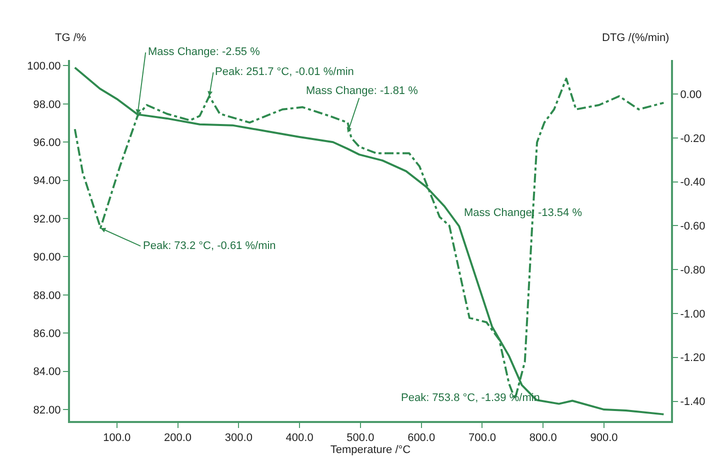  What do you see at coordinates (693, 270) in the screenshot?
I see `y2-tick-label: -0.80` at bounding box center [693, 270].